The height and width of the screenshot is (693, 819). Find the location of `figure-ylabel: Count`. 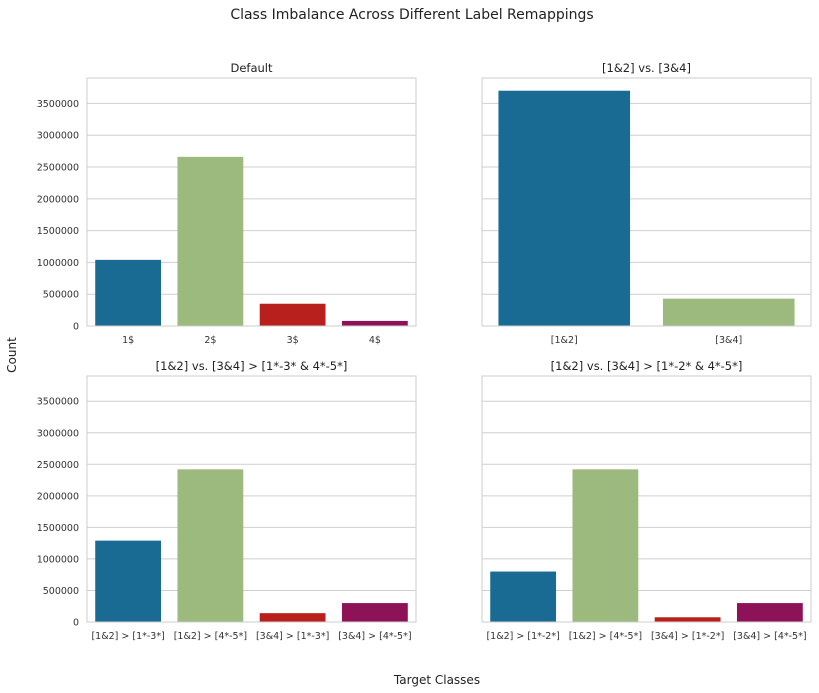

figure-ylabel: Count is located at coordinates (12, 355).